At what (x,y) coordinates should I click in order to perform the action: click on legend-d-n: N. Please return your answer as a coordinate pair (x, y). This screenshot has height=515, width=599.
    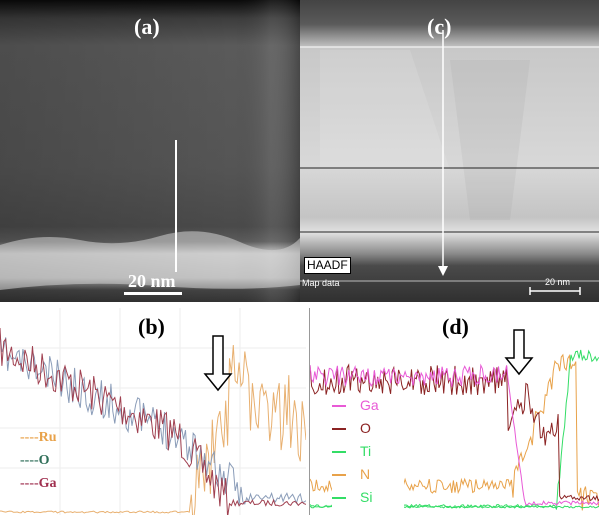
    Looking at the image, I should click on (368, 474).